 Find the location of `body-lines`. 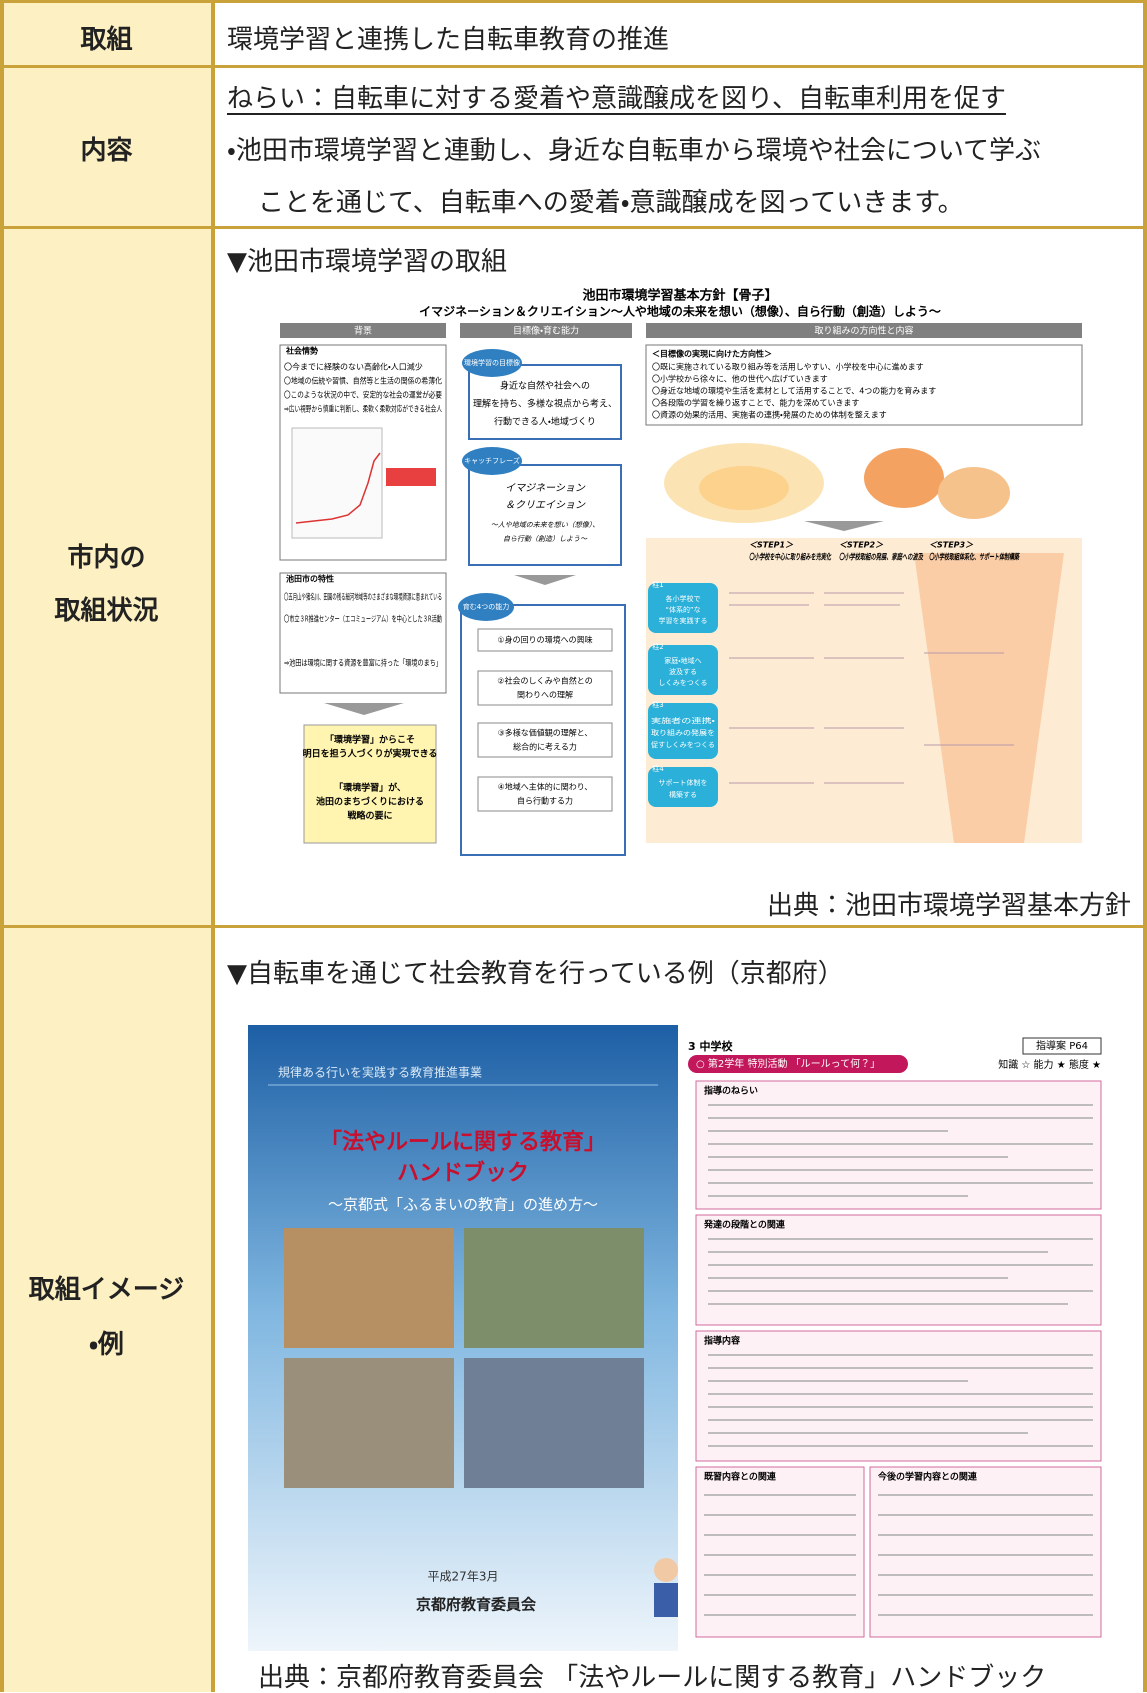

body-lines is located at coordinates (898, 1360).